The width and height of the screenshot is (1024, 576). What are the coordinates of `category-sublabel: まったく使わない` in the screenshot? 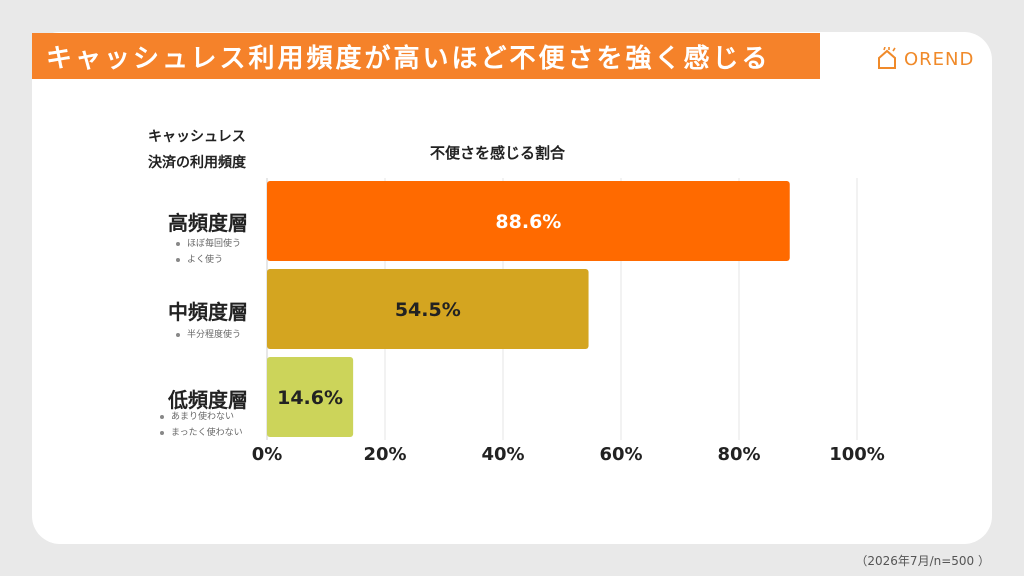 It's located at (201, 433).